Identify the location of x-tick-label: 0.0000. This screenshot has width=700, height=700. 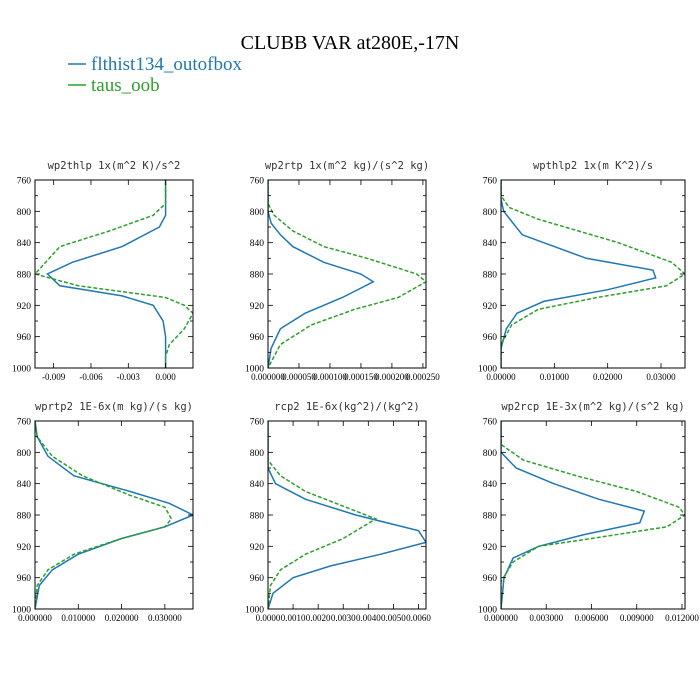
(268, 618).